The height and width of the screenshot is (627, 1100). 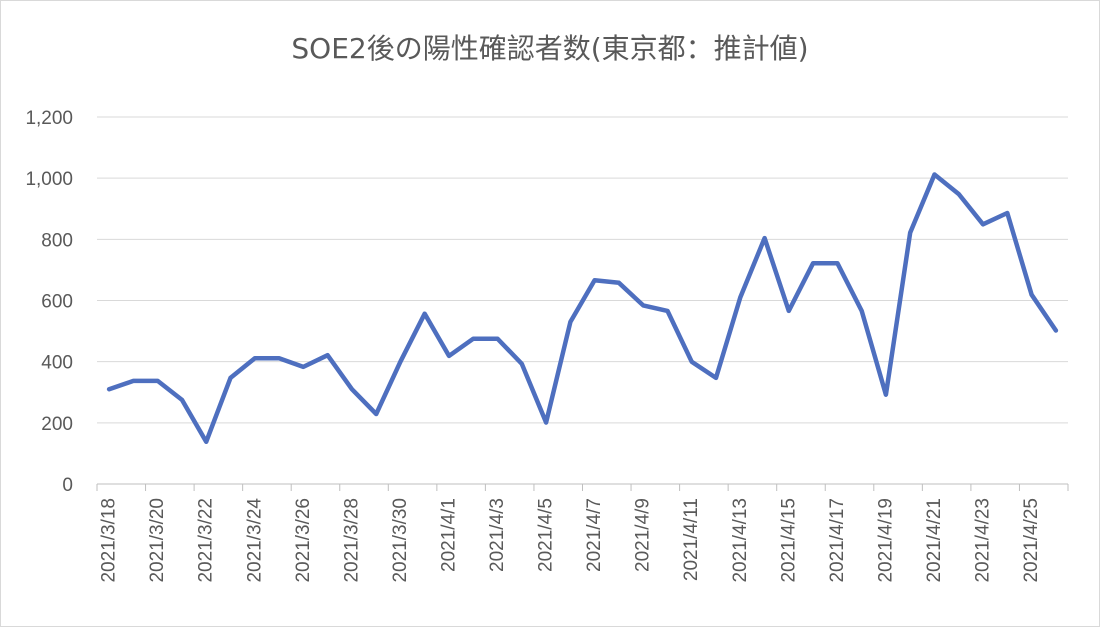 What do you see at coordinates (157, 540) in the screenshot?
I see `x-tick-label: 2021/3/20` at bounding box center [157, 540].